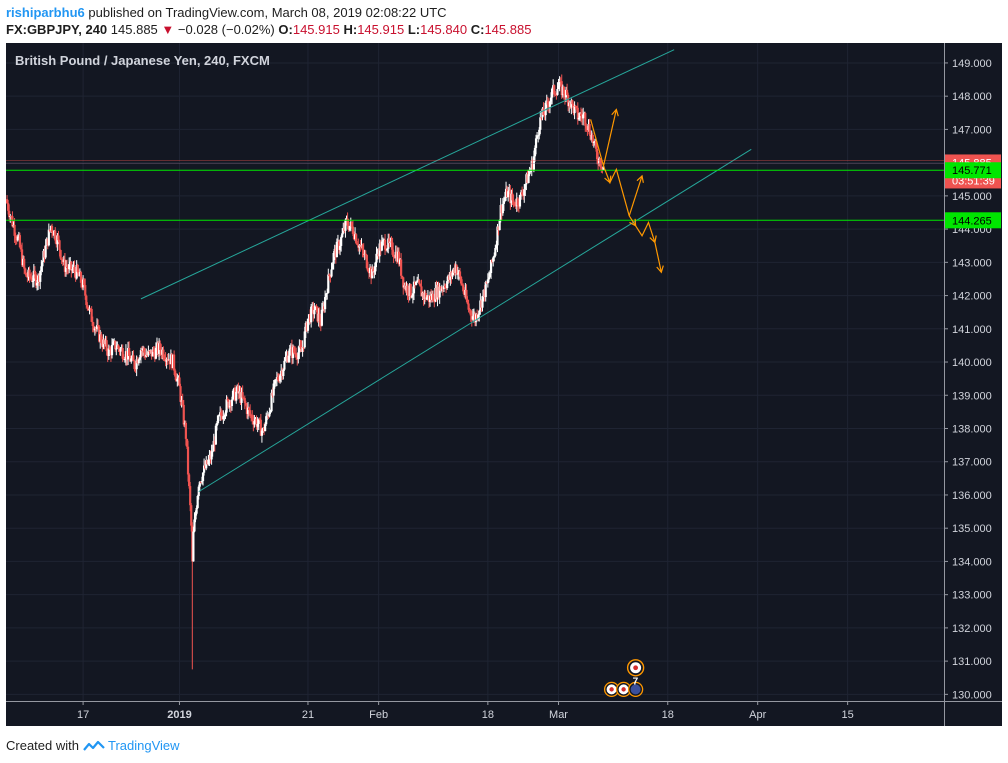  I want to click on price-tick-label: 149.000, so click(972, 64).